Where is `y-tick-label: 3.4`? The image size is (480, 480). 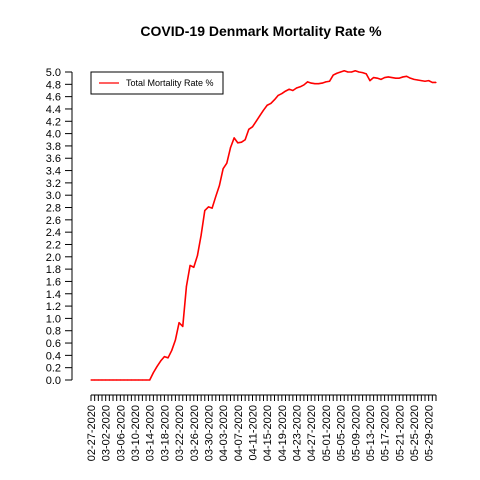
y-tick-label: 3.4 is located at coordinates (53, 172).